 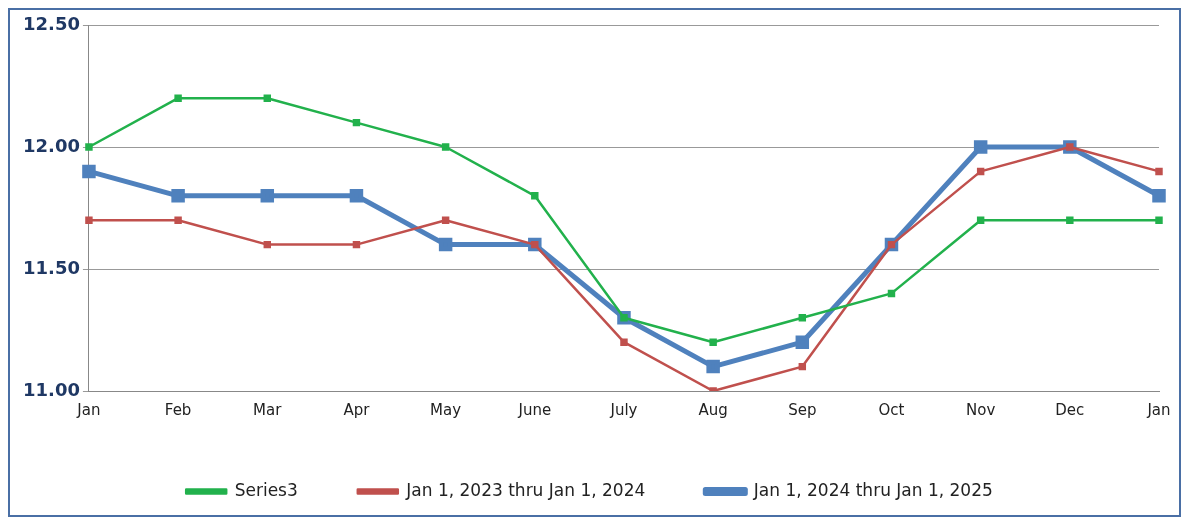 I want to click on y-tick-label: 11.50, so click(x=51, y=267).